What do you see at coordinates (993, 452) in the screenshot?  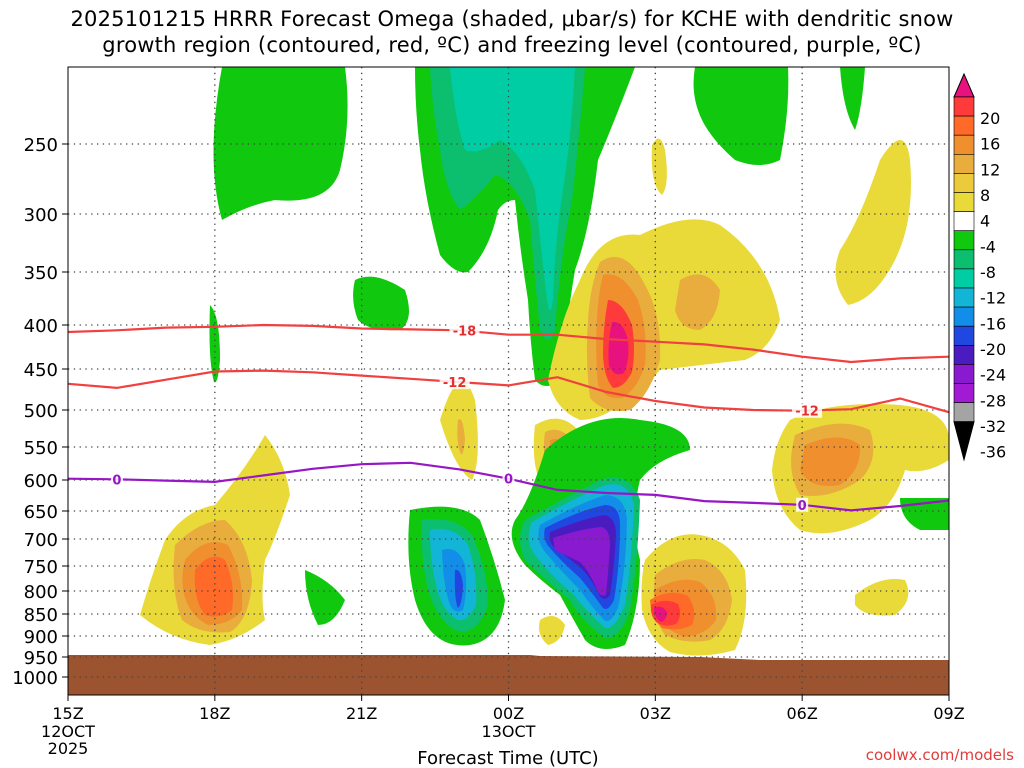 I see `colorbar-label: -36` at bounding box center [993, 452].